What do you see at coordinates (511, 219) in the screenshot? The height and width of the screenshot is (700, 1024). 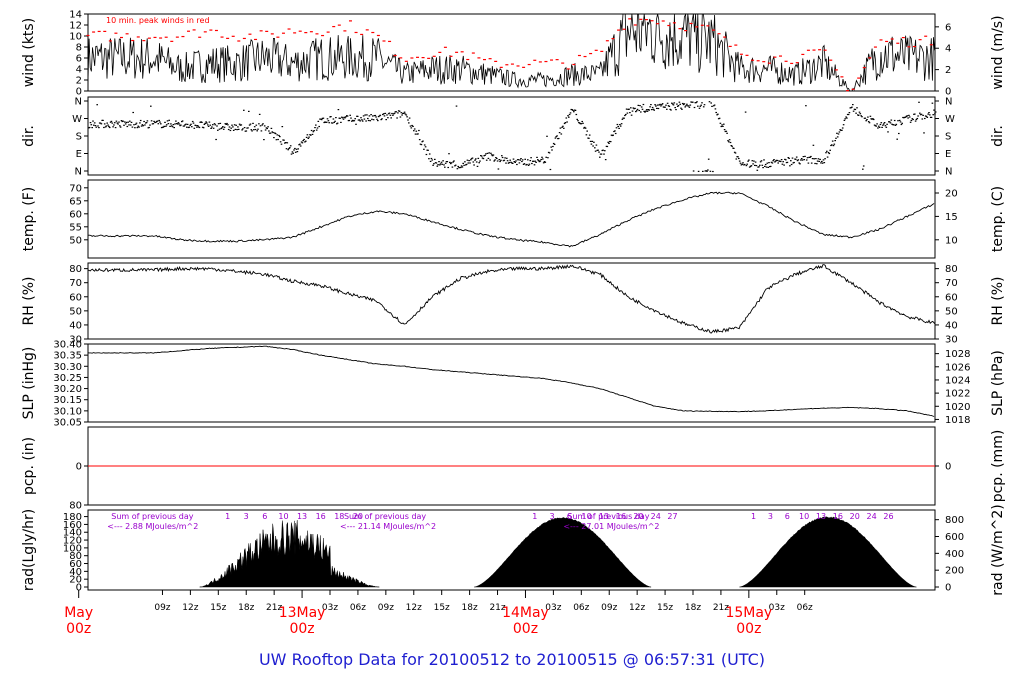 I see `temp-panel-frame` at bounding box center [511, 219].